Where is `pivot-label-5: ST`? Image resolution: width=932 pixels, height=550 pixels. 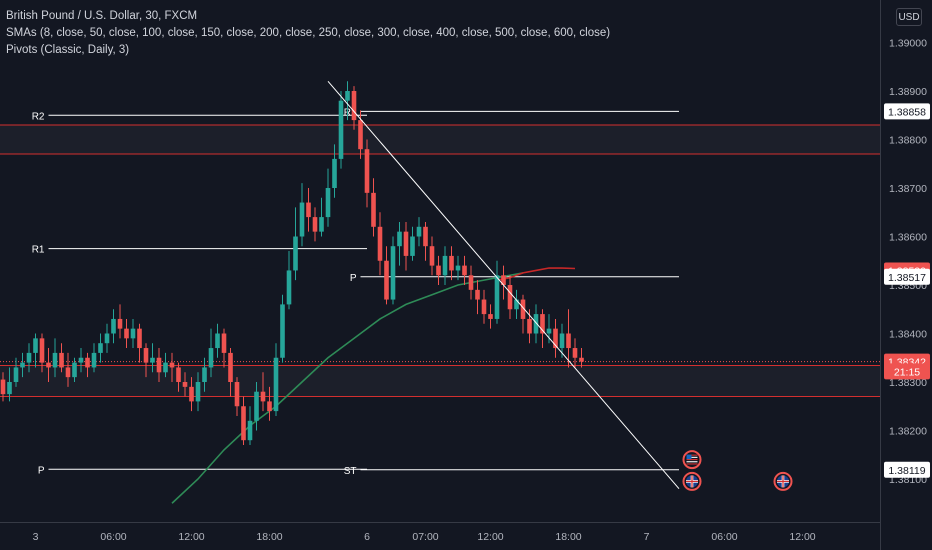
pivot-label-5: ST is located at coordinates (350, 471).